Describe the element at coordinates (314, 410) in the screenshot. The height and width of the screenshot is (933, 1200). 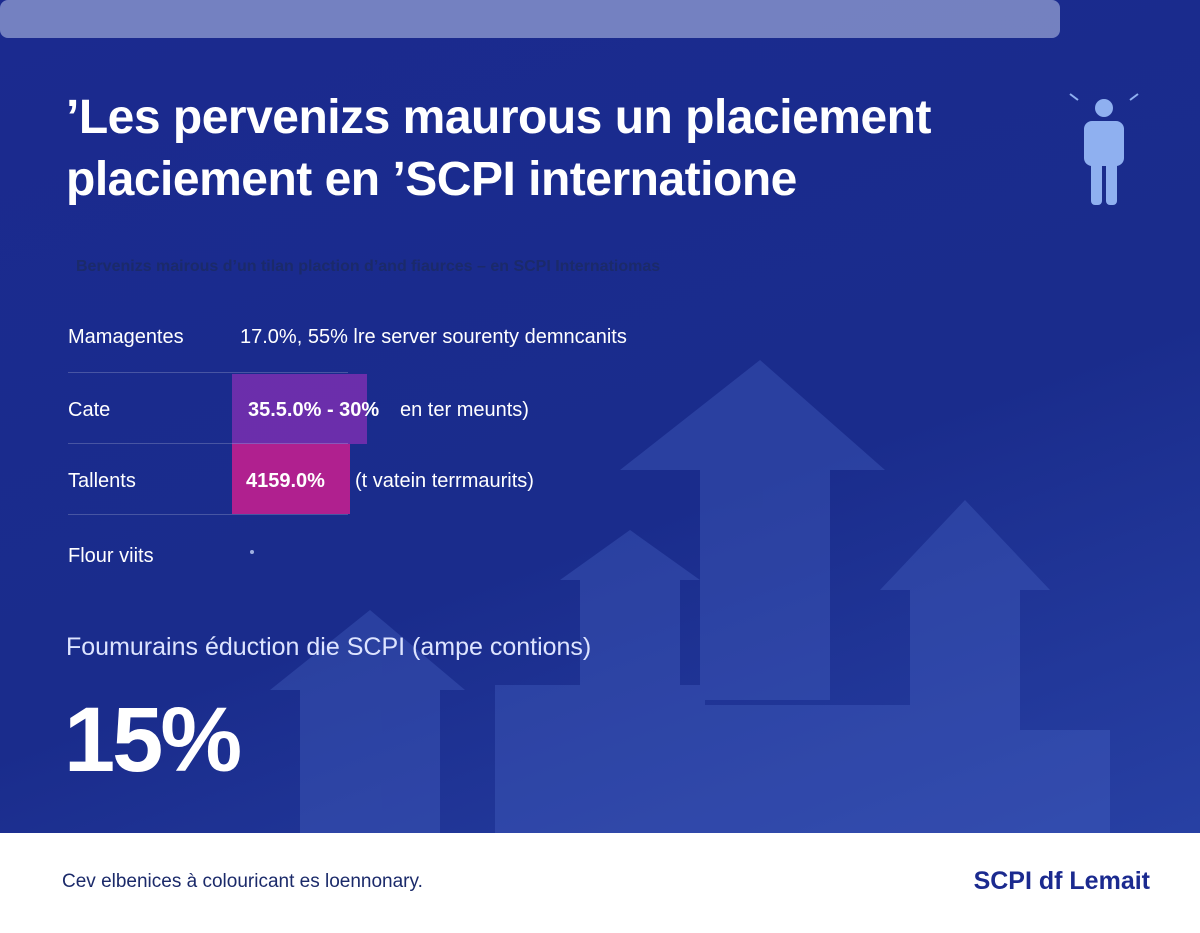
I see `row-value: 35.5.0% - 30%` at that location.